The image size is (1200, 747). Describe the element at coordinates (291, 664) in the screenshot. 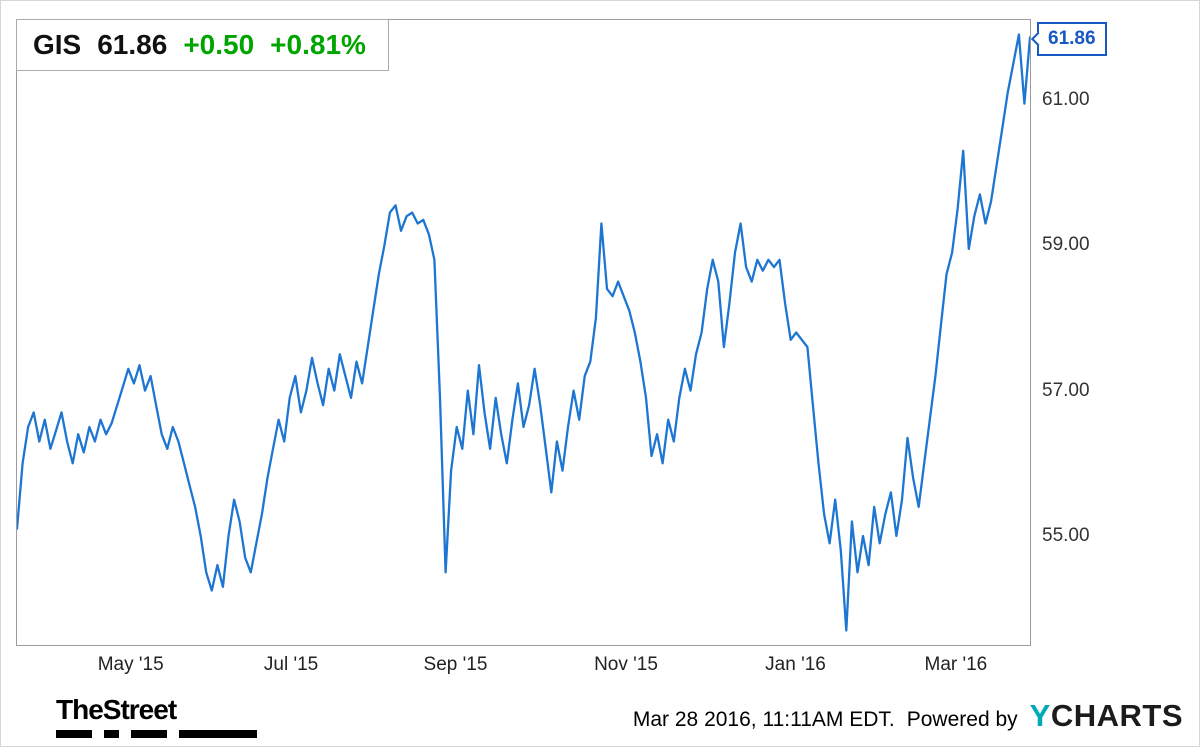

I see `x-axis-label: Jul '15` at that location.